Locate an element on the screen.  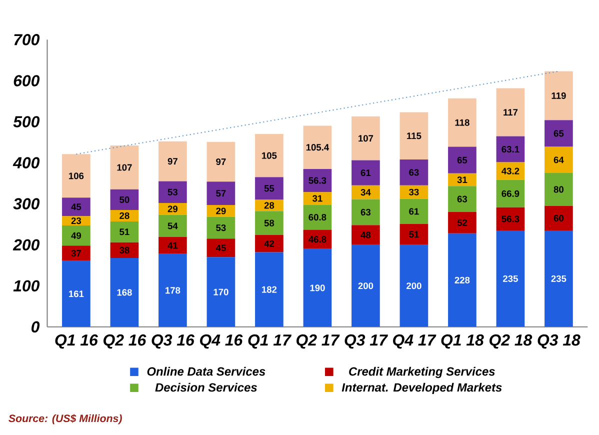
data-label: 168 is located at coordinates (124, 292).